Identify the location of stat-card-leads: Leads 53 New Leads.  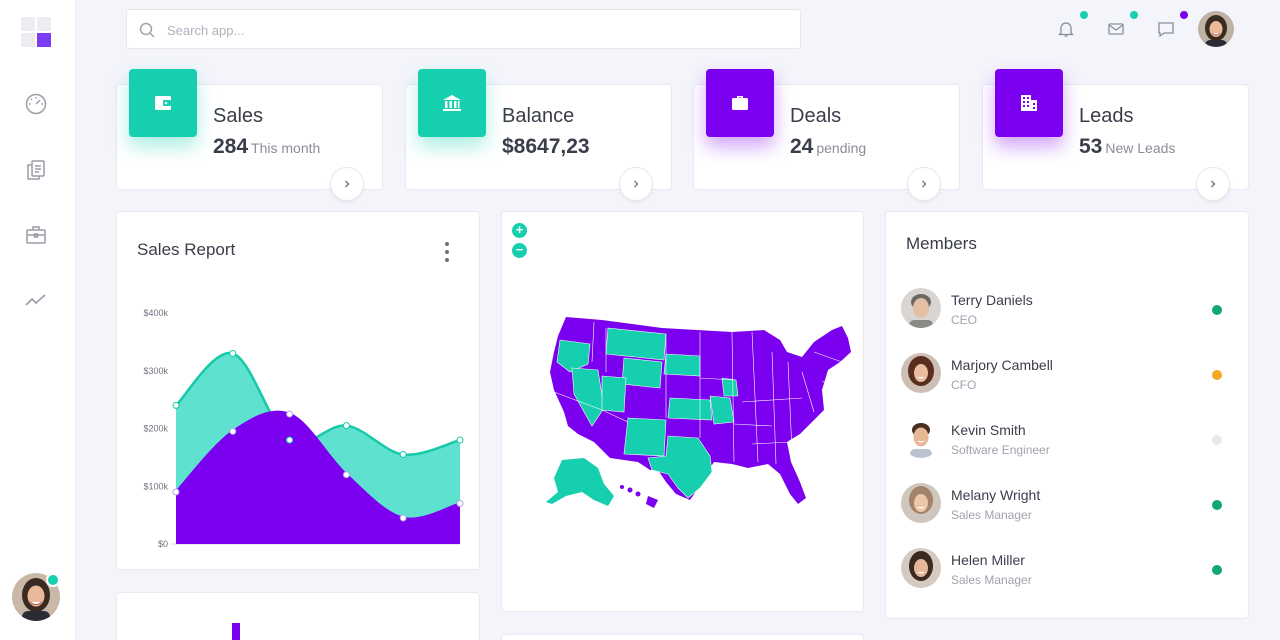
(1115, 135).